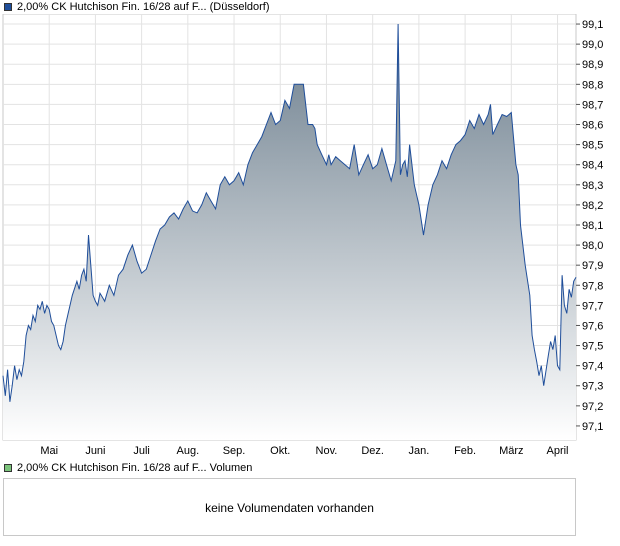 The width and height of the screenshot is (620, 546). What do you see at coordinates (592, 306) in the screenshot?
I see `y-tick-label: 97,7` at bounding box center [592, 306].